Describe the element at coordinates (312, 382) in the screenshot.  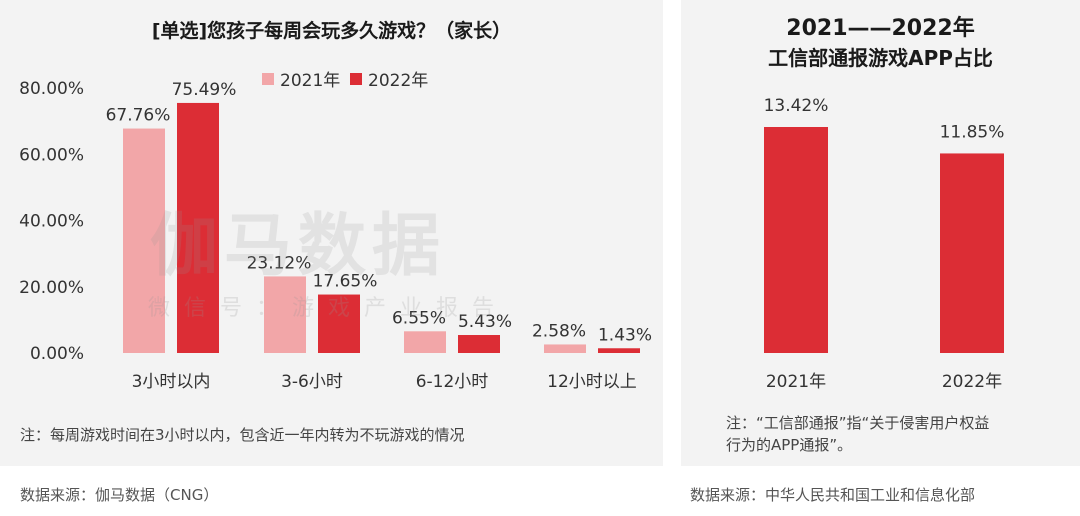
I see `x-category-label: 3-6小时` at that location.